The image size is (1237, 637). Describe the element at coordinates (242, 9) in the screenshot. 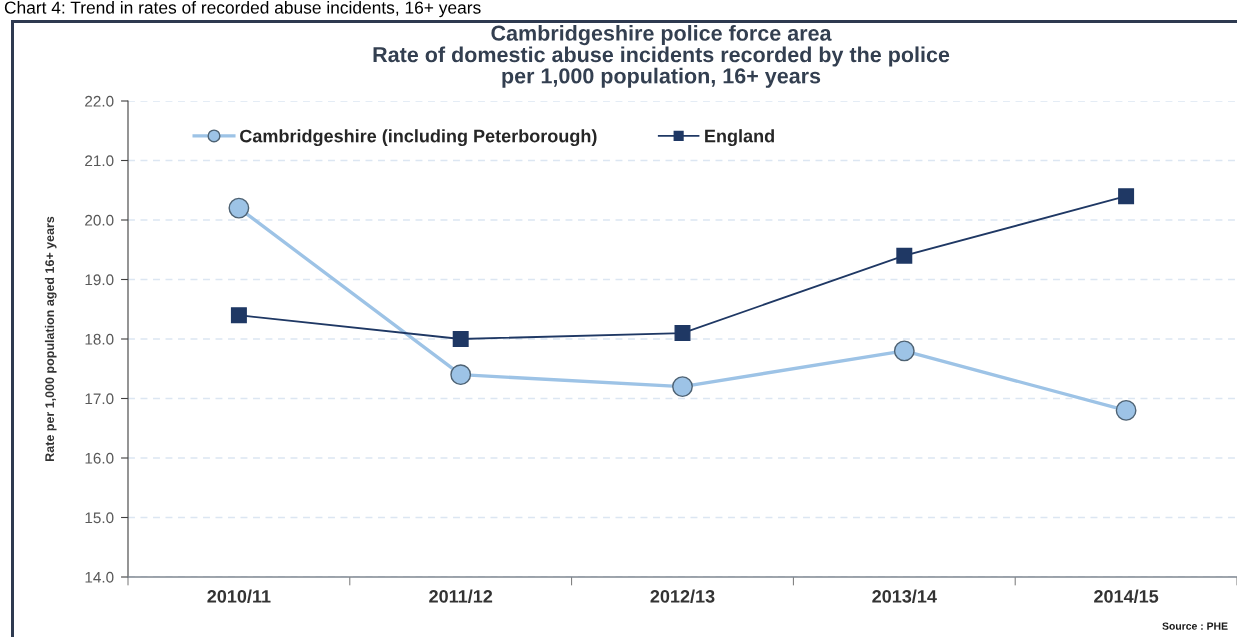

I see `caption: Chart 4: Trend in rates of recorded abuse incidents, 16+ years` at that location.